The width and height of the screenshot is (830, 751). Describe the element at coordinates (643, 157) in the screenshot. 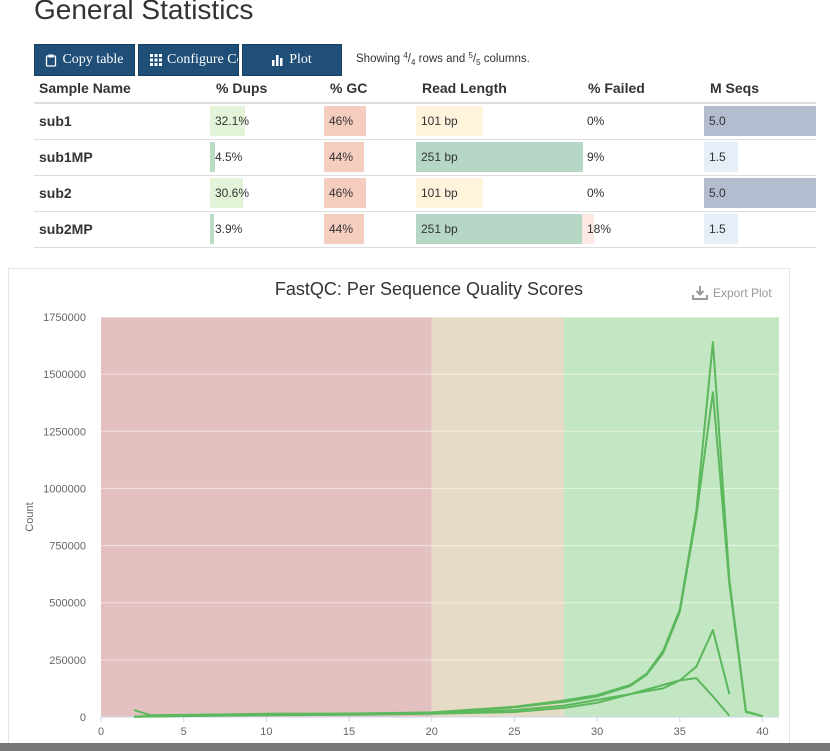

I see `failed-cell: 9%` at that location.